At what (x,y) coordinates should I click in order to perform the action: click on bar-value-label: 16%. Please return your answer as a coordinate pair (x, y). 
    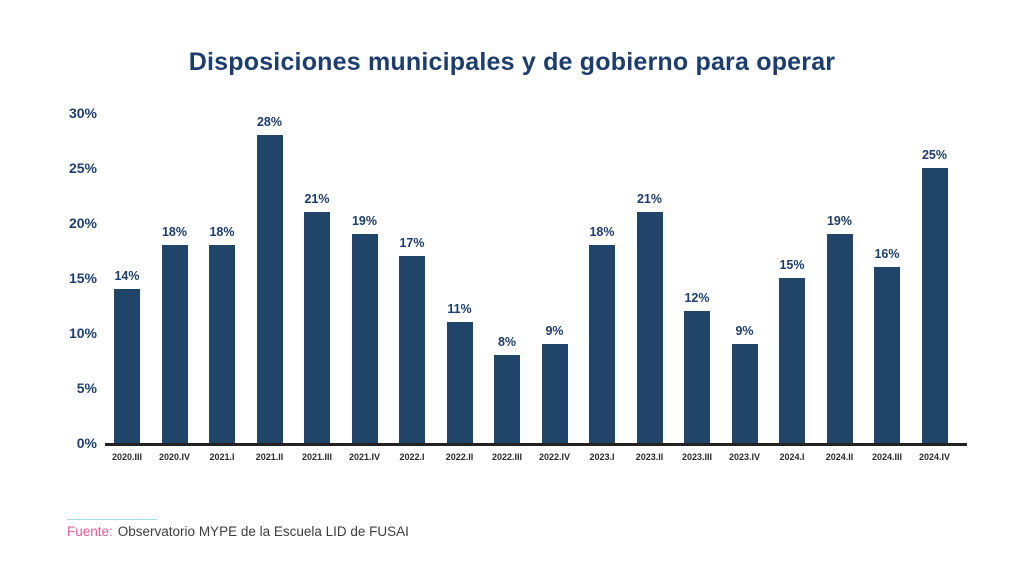
    Looking at the image, I should click on (887, 254).